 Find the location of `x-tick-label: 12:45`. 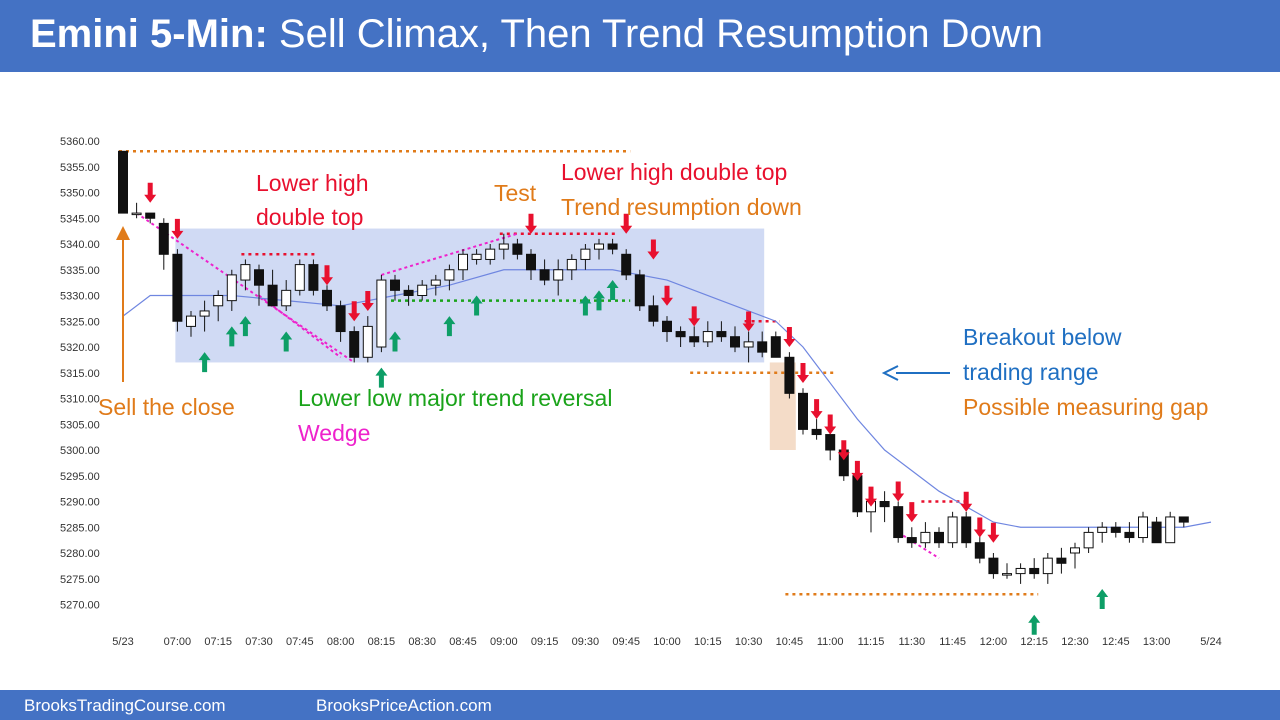

x-tick-label: 12:45 is located at coordinates (1116, 642).